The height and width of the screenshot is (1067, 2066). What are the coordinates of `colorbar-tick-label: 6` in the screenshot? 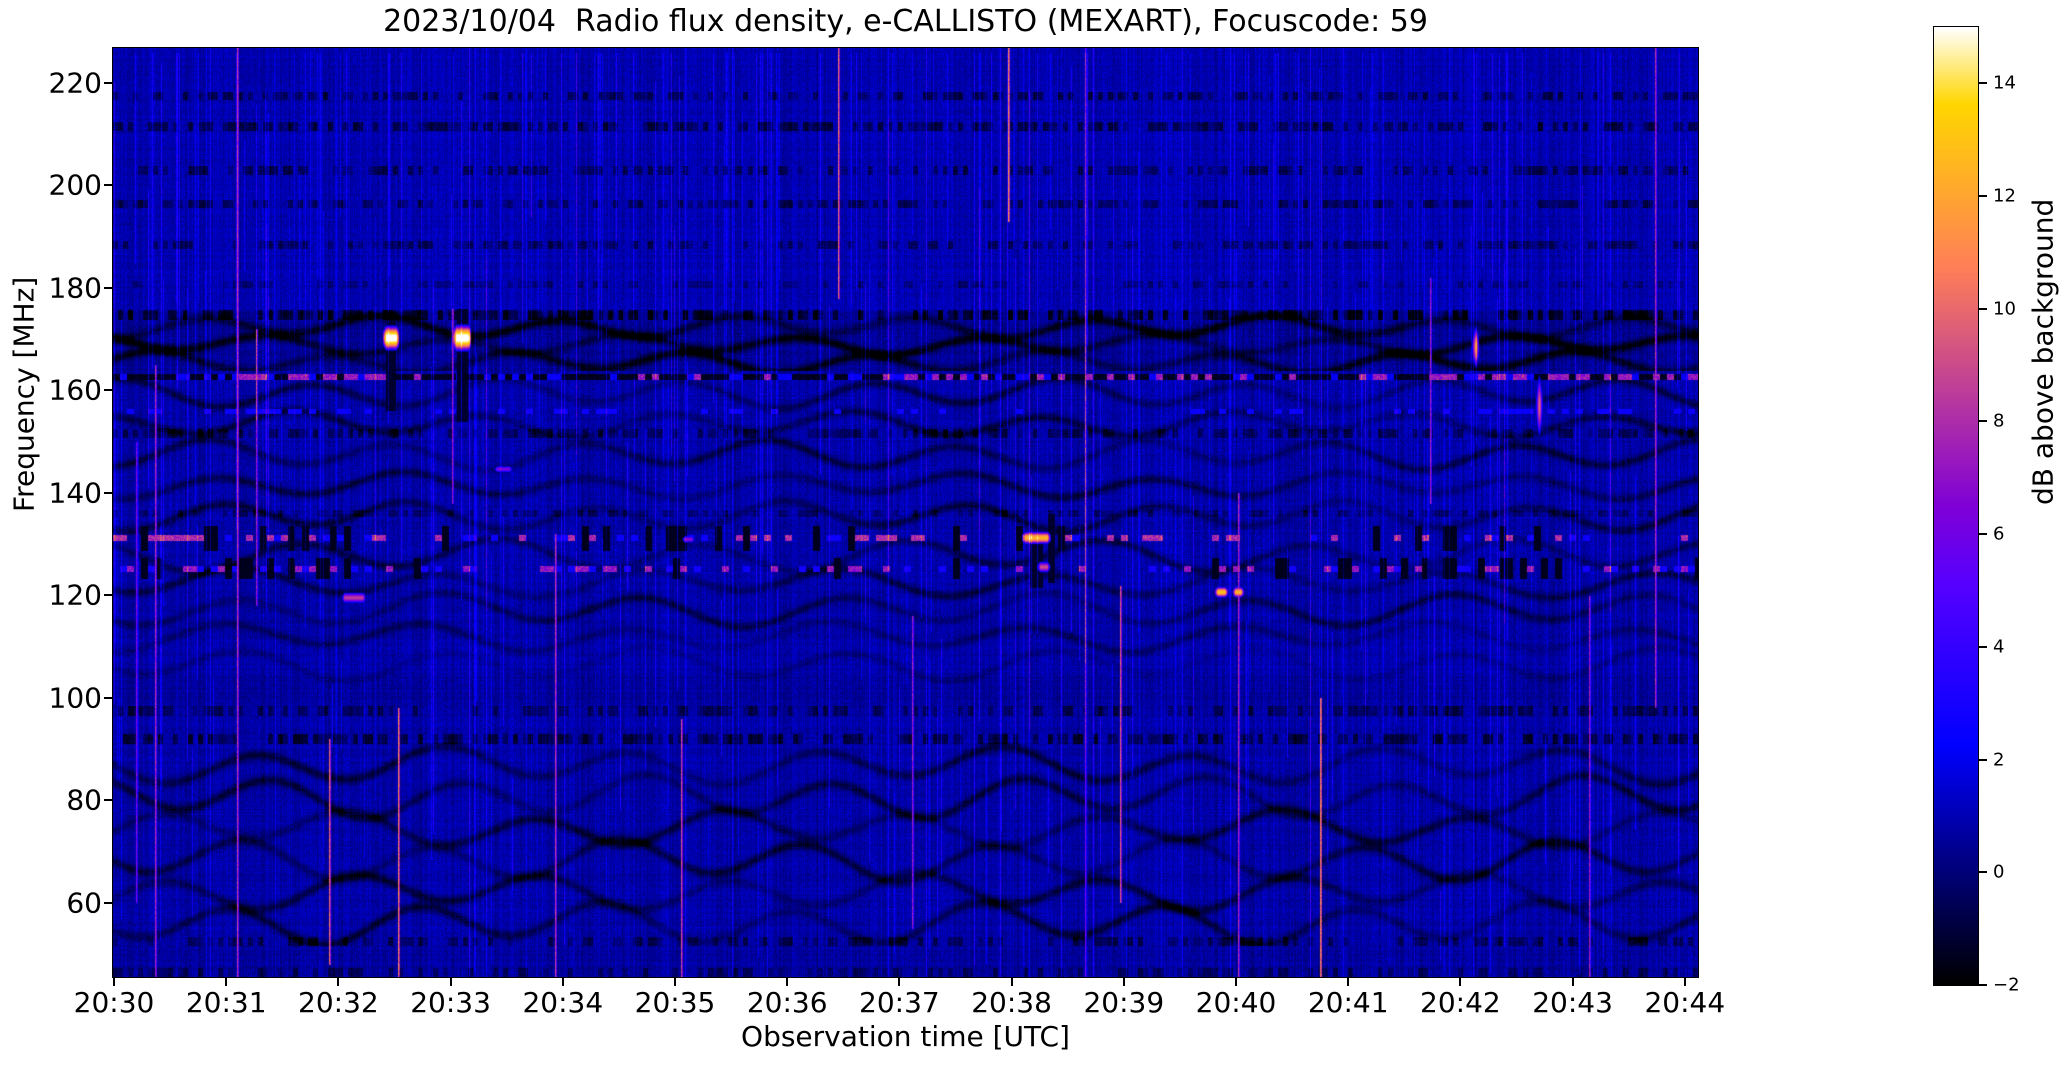 It's located at (1999, 534).